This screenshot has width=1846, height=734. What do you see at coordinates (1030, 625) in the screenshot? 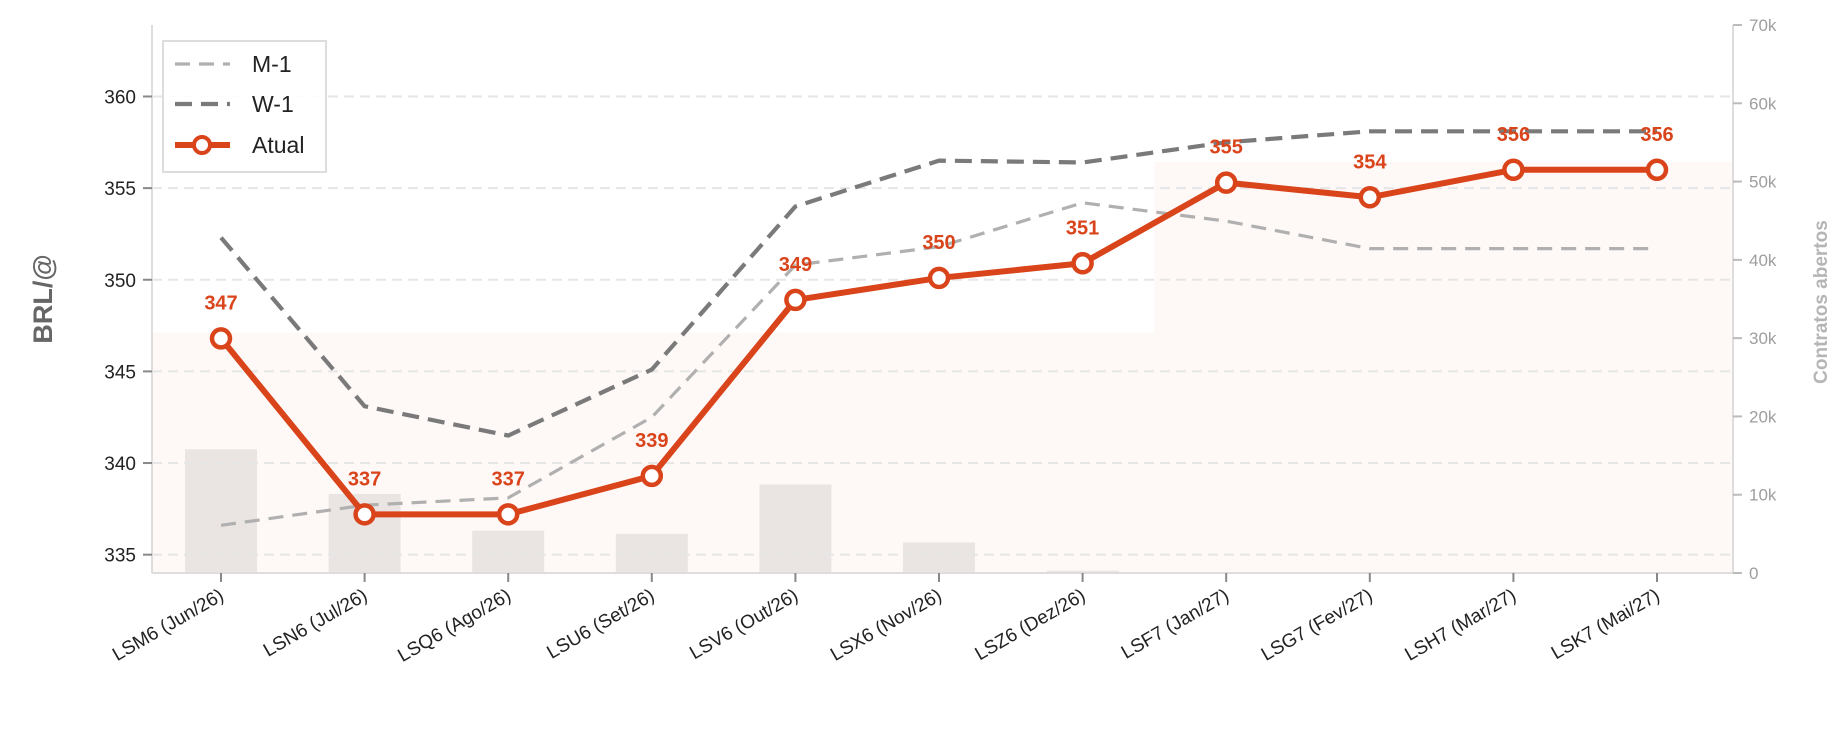
I see `x-tick-label: LSZ6 (Dez/26)` at bounding box center [1030, 625].